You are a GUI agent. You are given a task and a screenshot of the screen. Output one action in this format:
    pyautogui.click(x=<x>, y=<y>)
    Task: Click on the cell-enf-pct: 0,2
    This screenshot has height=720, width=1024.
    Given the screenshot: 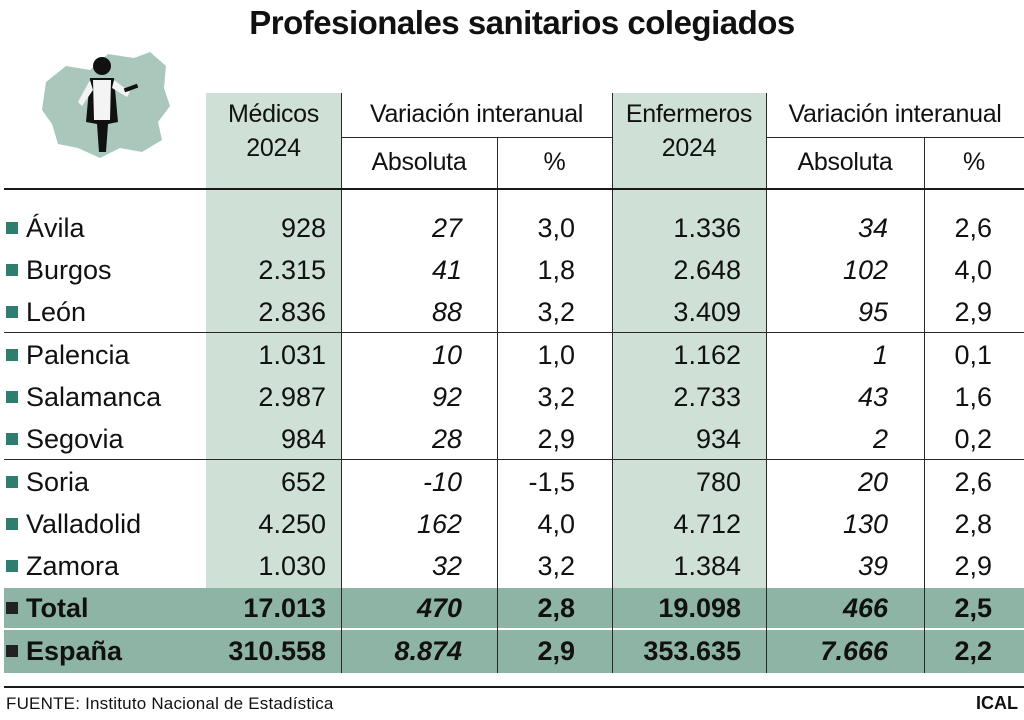 What is the action you would take?
    pyautogui.click(x=973, y=439)
    